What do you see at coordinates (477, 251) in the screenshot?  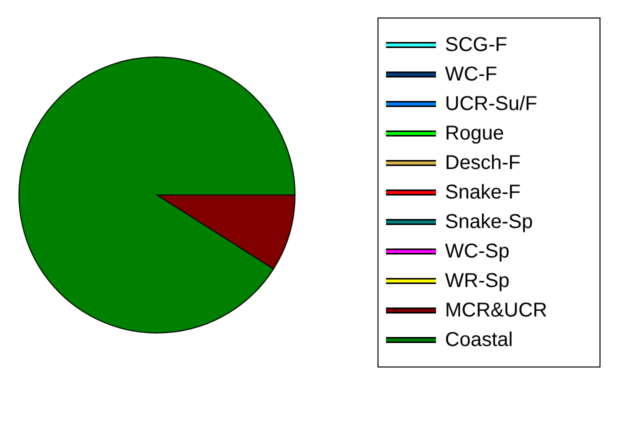 I see `legend-label: WC-Sp` at bounding box center [477, 251].